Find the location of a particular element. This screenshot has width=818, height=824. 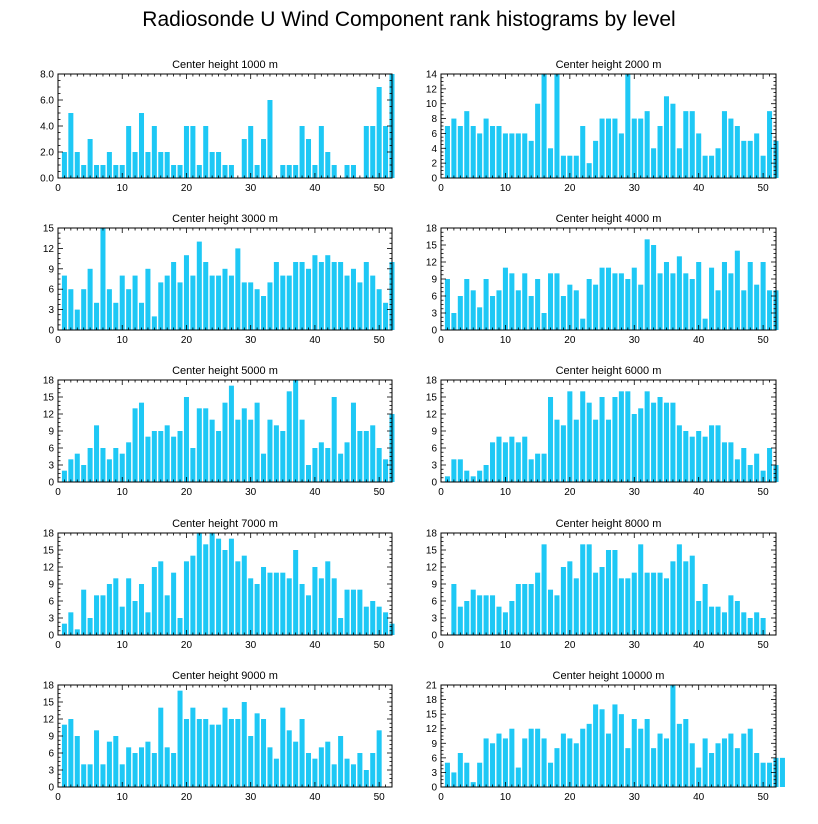

x-tick-label: 10 is located at coordinates (506, 797).